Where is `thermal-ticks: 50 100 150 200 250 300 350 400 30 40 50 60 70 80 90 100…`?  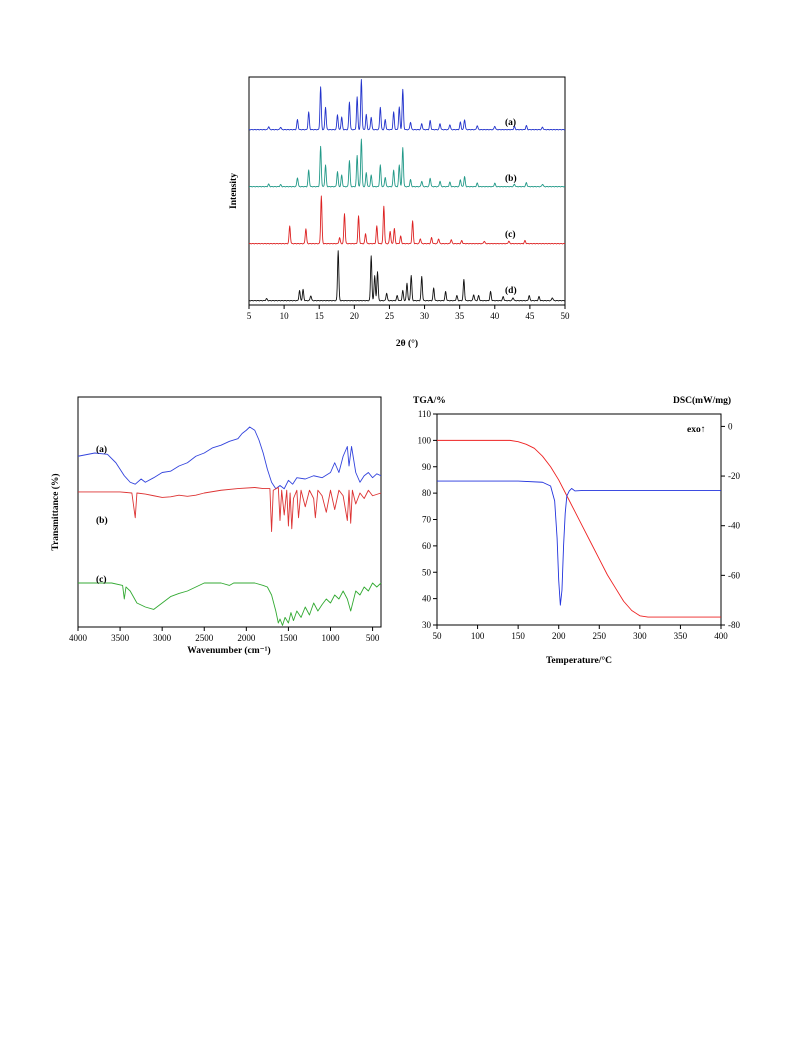
thermal-ticks: 50 100 150 200 250 300 350 400 30 40 50 60 70 80 90 100… is located at coordinates (579, 525).